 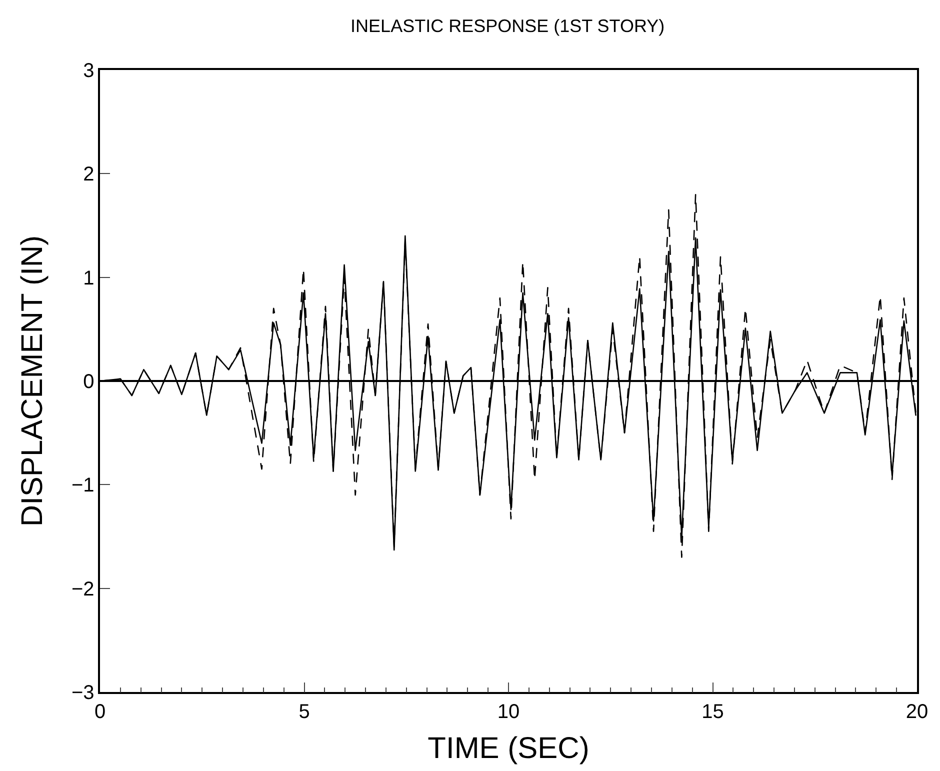 What do you see at coordinates (507, 26) in the screenshot?
I see `chart-title: INELASTIC RESPONSE (1ST STORY)` at bounding box center [507, 26].